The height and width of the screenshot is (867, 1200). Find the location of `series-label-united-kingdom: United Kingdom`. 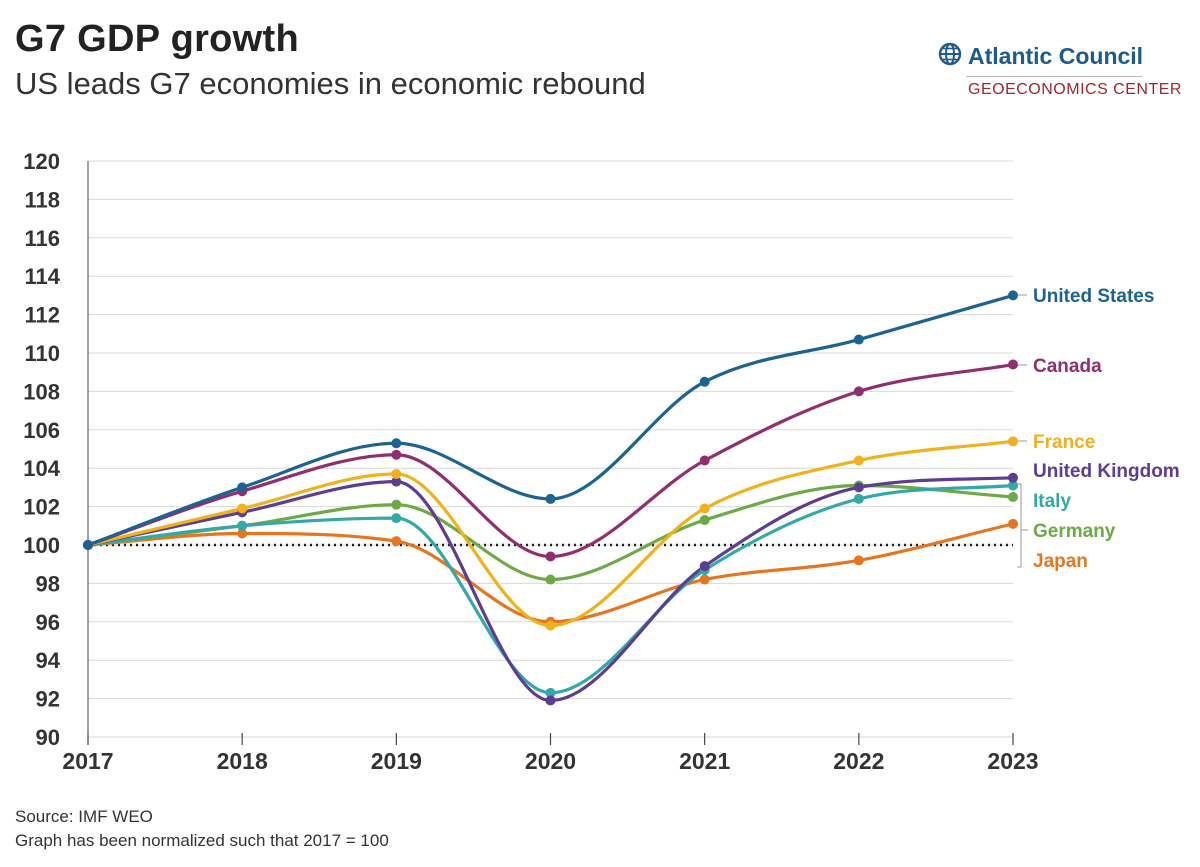

series-label-united-kingdom: United Kingdom is located at coordinates (1106, 471).